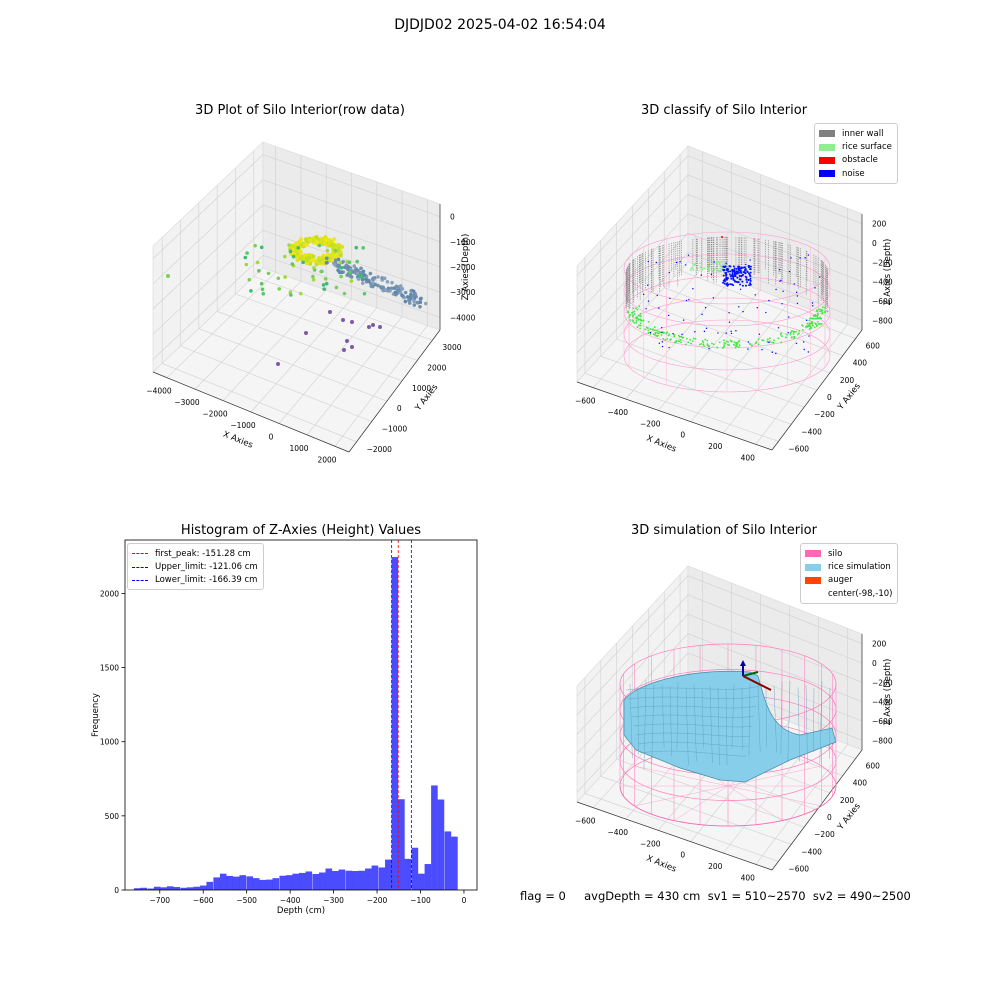  What do you see at coordinates (882, 320) in the screenshot?
I see `z-tick-label: −800` at bounding box center [882, 320].